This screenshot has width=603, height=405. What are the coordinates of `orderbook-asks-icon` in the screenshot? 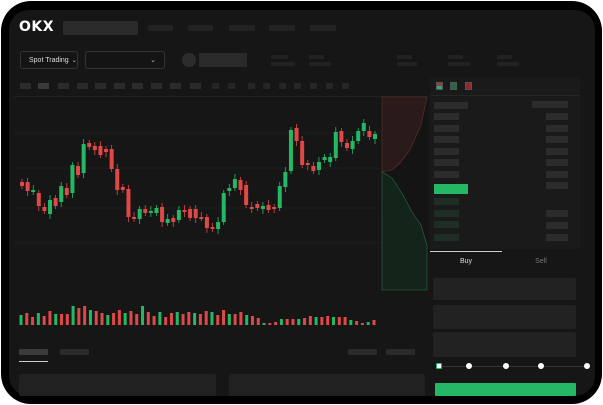 It's located at (468, 86).